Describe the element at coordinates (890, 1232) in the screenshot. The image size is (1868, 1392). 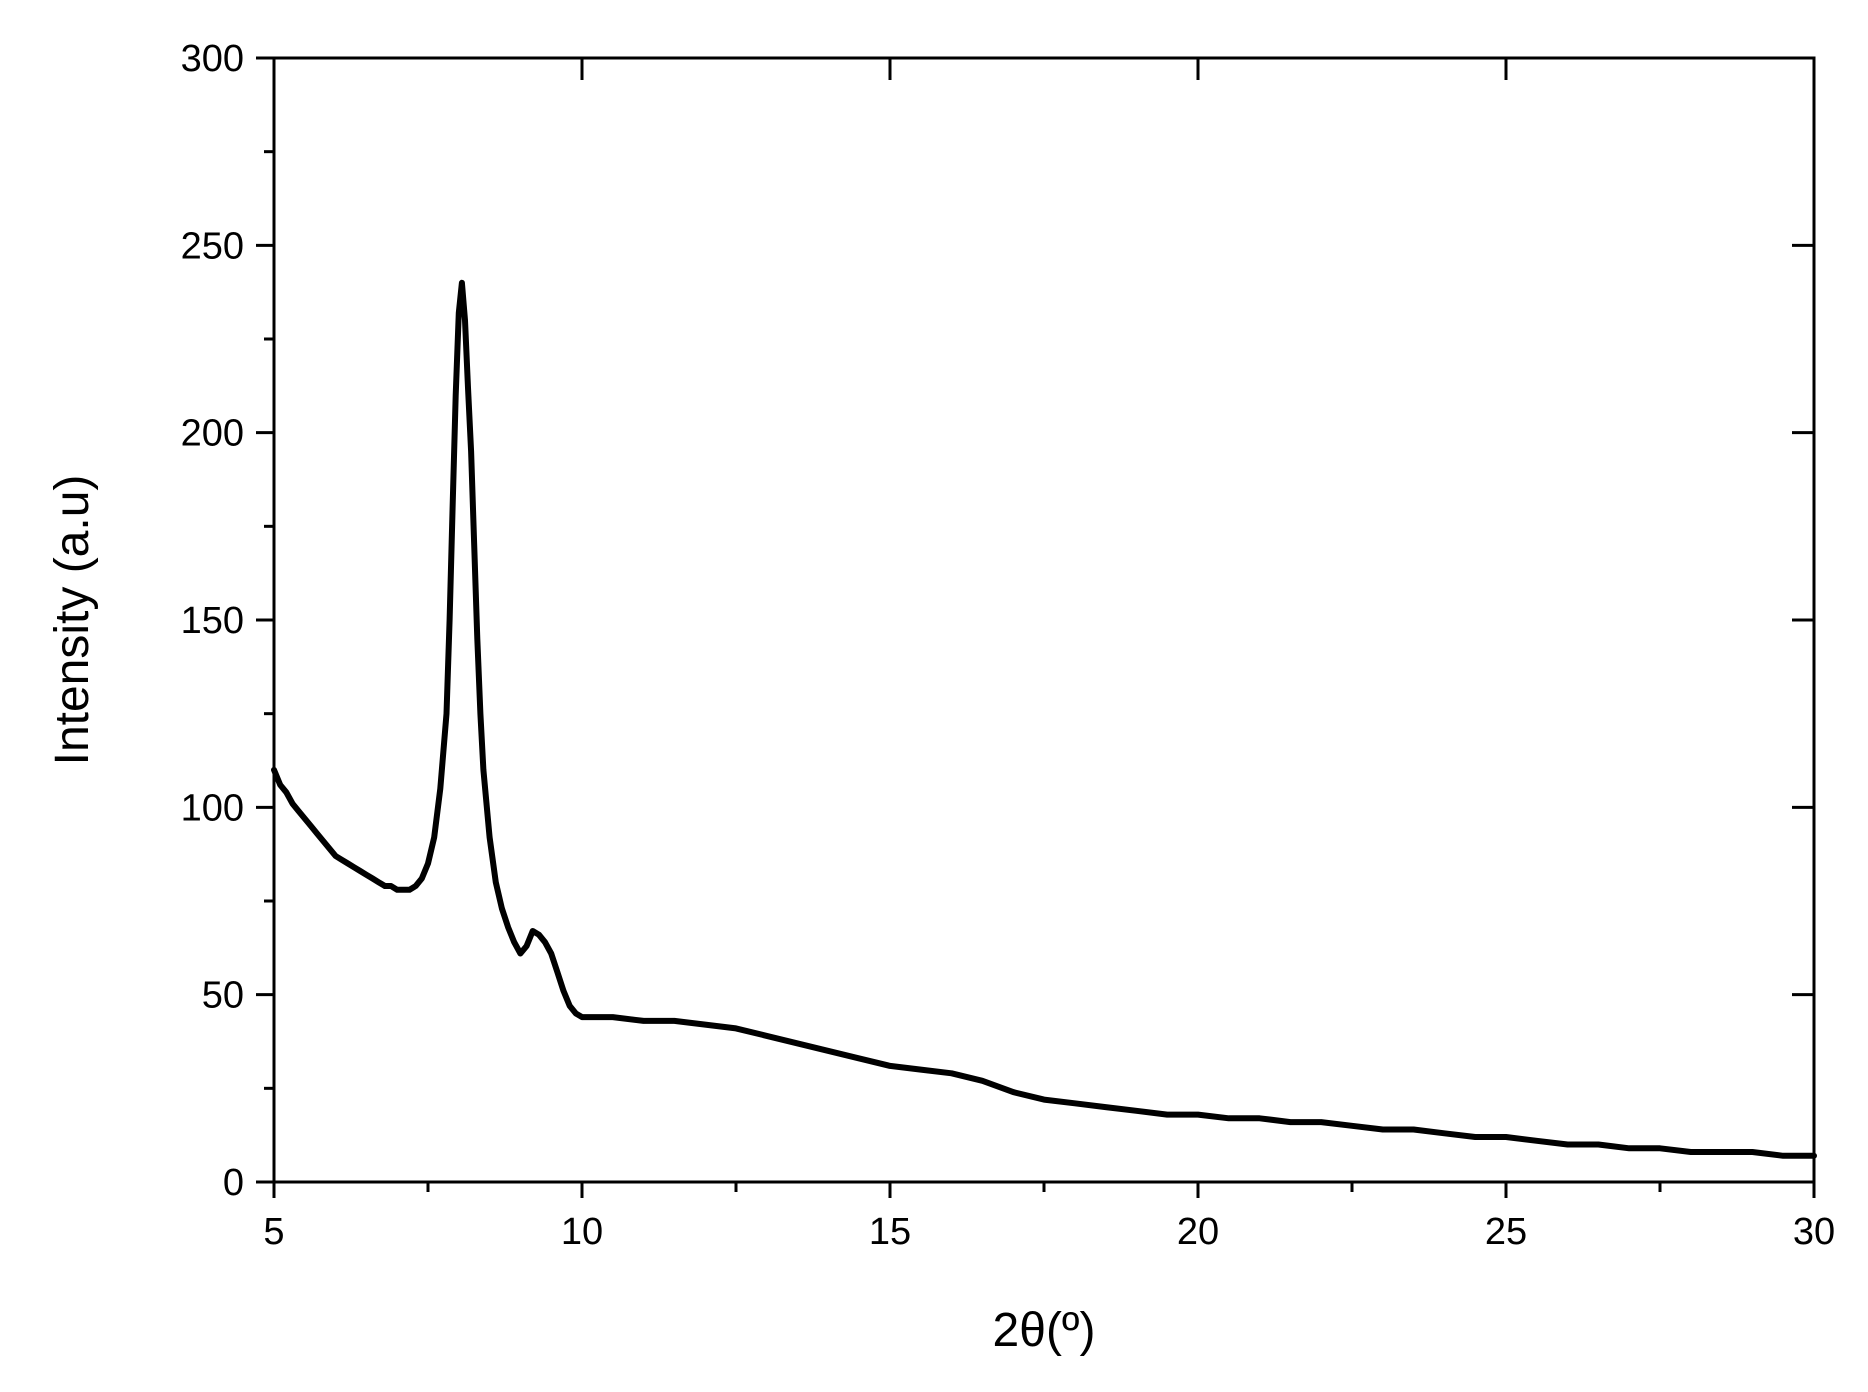
I see `x-tick-label: 15` at that location.